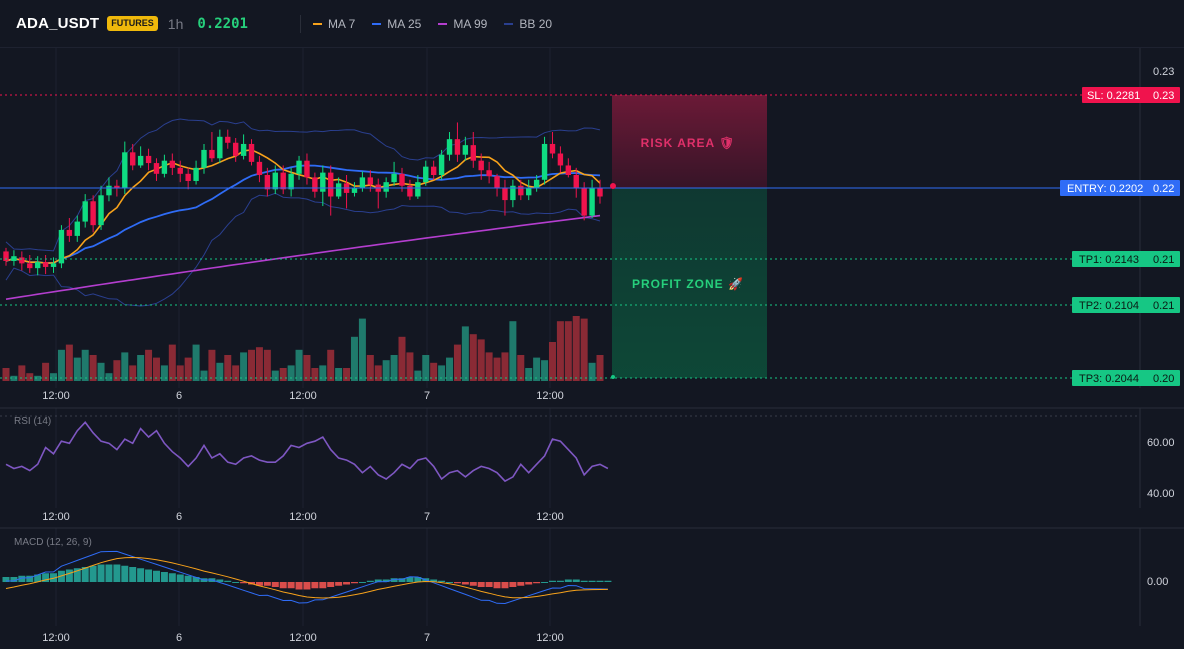 This screenshot has width=1184, height=649. What do you see at coordinates (32, 421) in the screenshot?
I see `rsi-title: RSI (14)` at bounding box center [32, 421].